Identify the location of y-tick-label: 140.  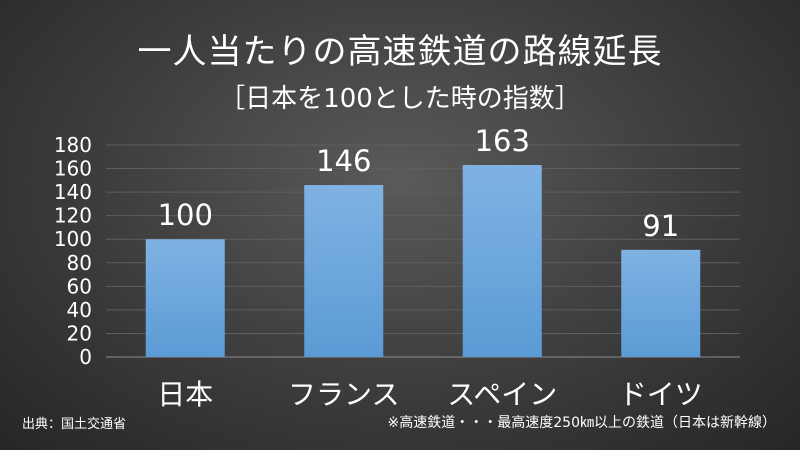
(73, 192).